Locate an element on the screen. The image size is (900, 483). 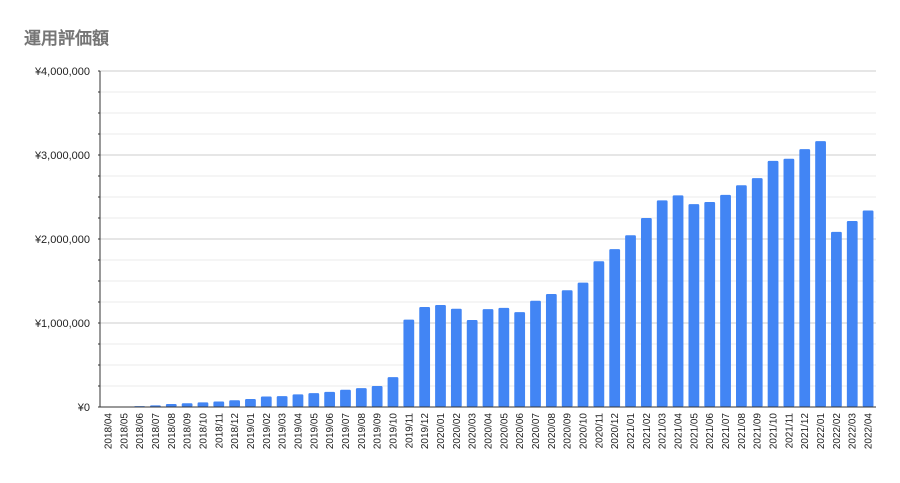
x-tick-label: 2021/03 is located at coordinates (663, 431).